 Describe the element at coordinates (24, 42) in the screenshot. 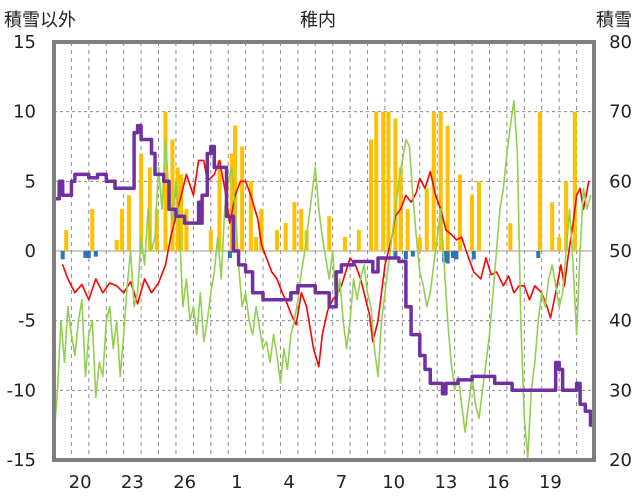

I see `left-tick-label: 15` at that location.